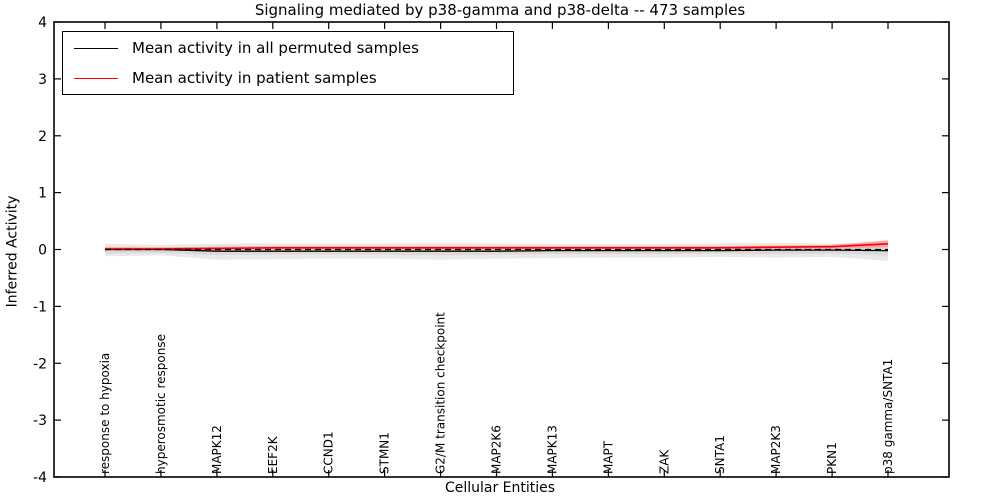 This screenshot has height=500, width=1000. I want to click on permuted-mean-line, so click(497, 250).